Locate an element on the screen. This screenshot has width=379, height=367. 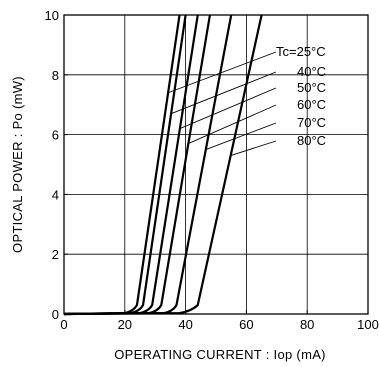
legend-label-6: 80°C is located at coordinates (311, 140).